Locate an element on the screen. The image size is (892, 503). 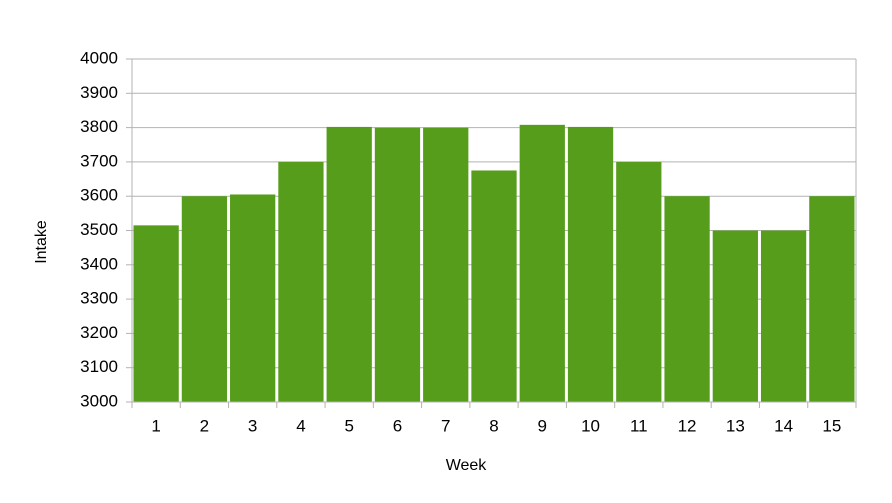
y-tick-label: 3600 is located at coordinates (99, 195).